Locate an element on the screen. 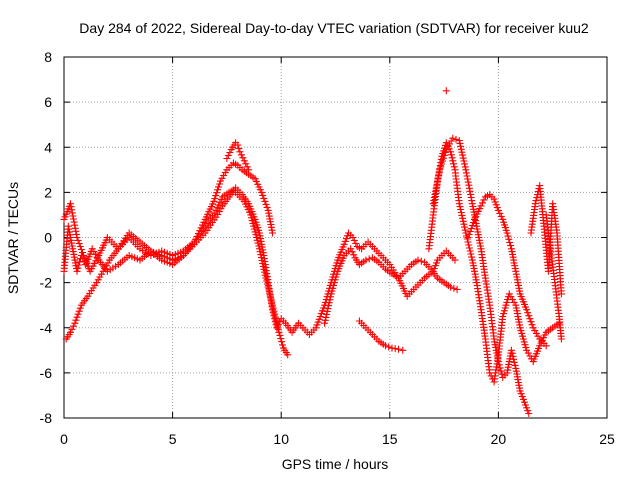 This screenshot has height=480, width=640. y-tick-label: -4 is located at coordinates (46, 328).